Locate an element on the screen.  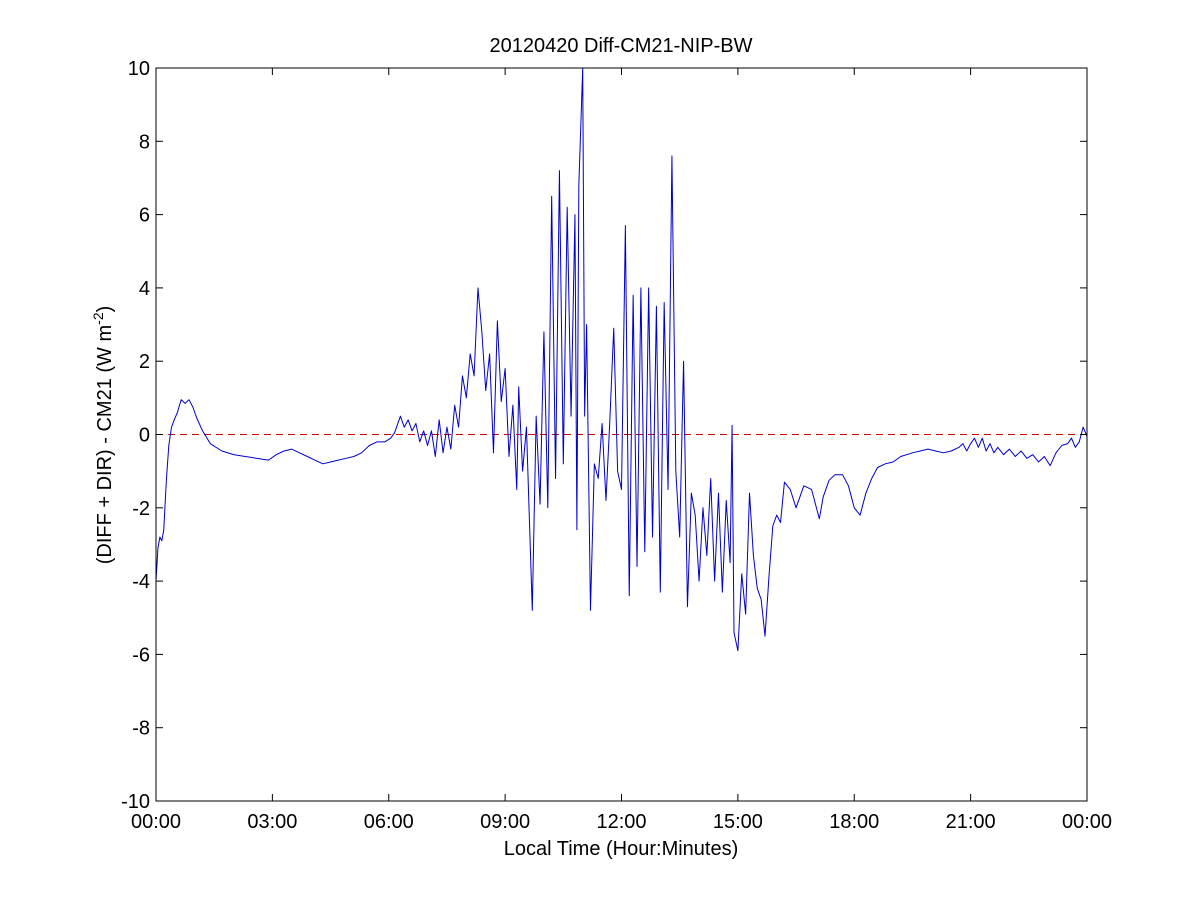
y-tick-label: -8 is located at coordinates (141, 729).